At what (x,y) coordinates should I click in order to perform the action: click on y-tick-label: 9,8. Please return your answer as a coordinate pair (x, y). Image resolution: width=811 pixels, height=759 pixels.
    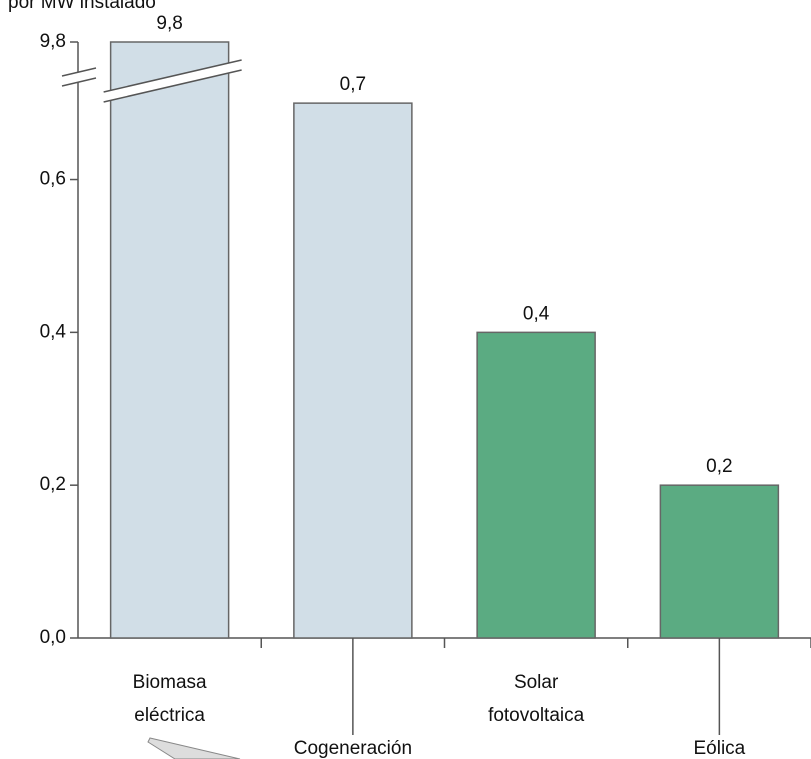
    Looking at the image, I should click on (53, 41).